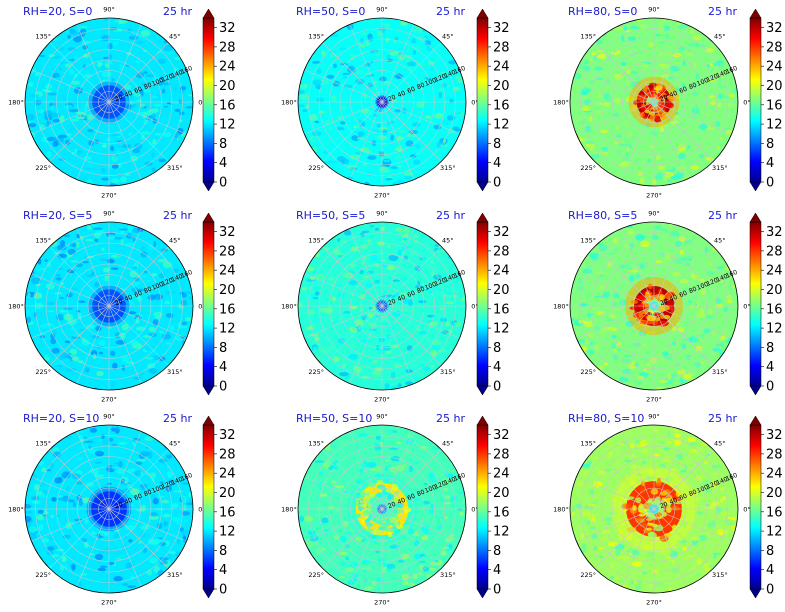  Describe the element at coordinates (732, 274) in the screenshot. I see `radial-tick-label: 160` at that location.